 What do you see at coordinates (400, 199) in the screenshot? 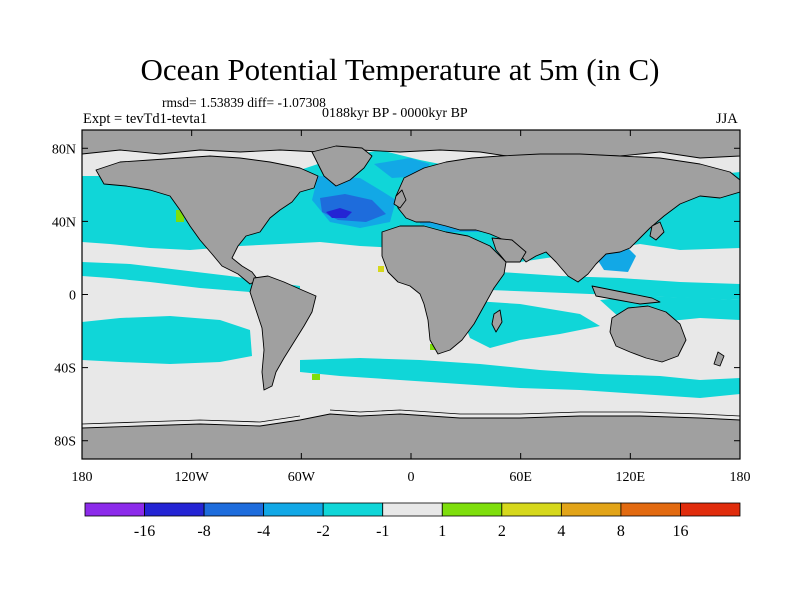
I see `land-uk` at bounding box center [400, 199].